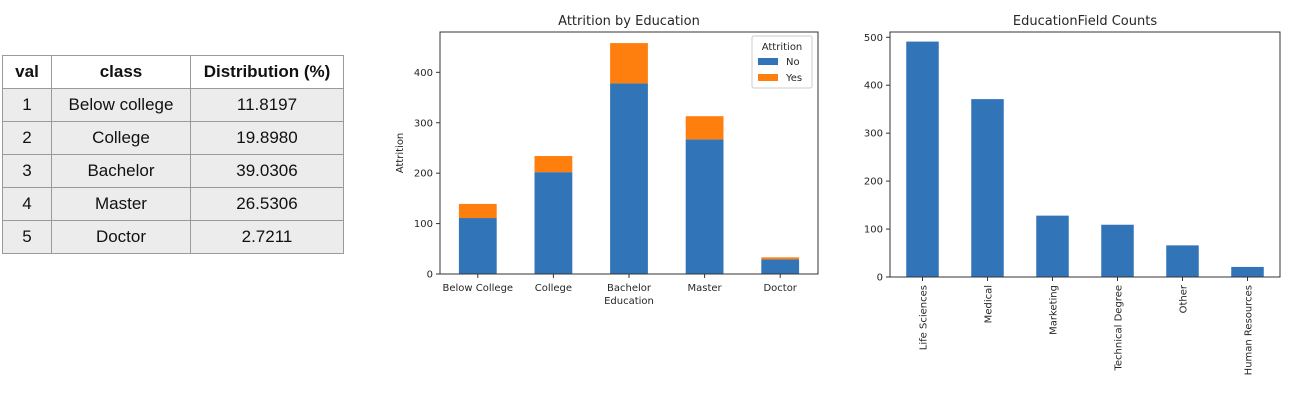 The image size is (1302, 408). What do you see at coordinates (121, 105) in the screenshot?
I see `cell-class: Below college` at bounding box center [121, 105].